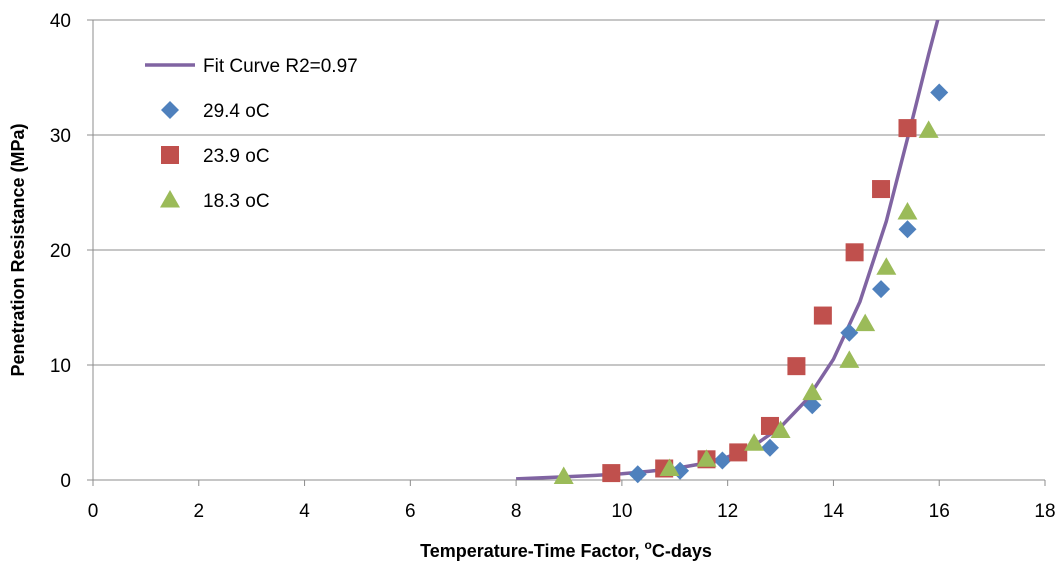  I want to click on legend-swatch-triangle, so click(170, 199).